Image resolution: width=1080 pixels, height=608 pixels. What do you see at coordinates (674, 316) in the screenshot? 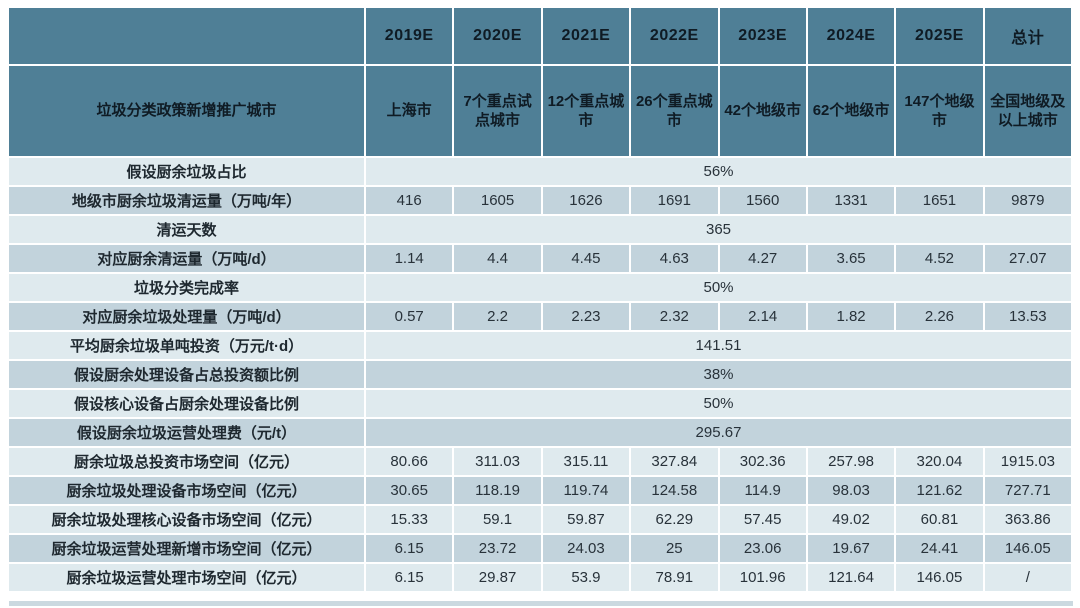
I see `value-cell: 2.32` at bounding box center [674, 316].